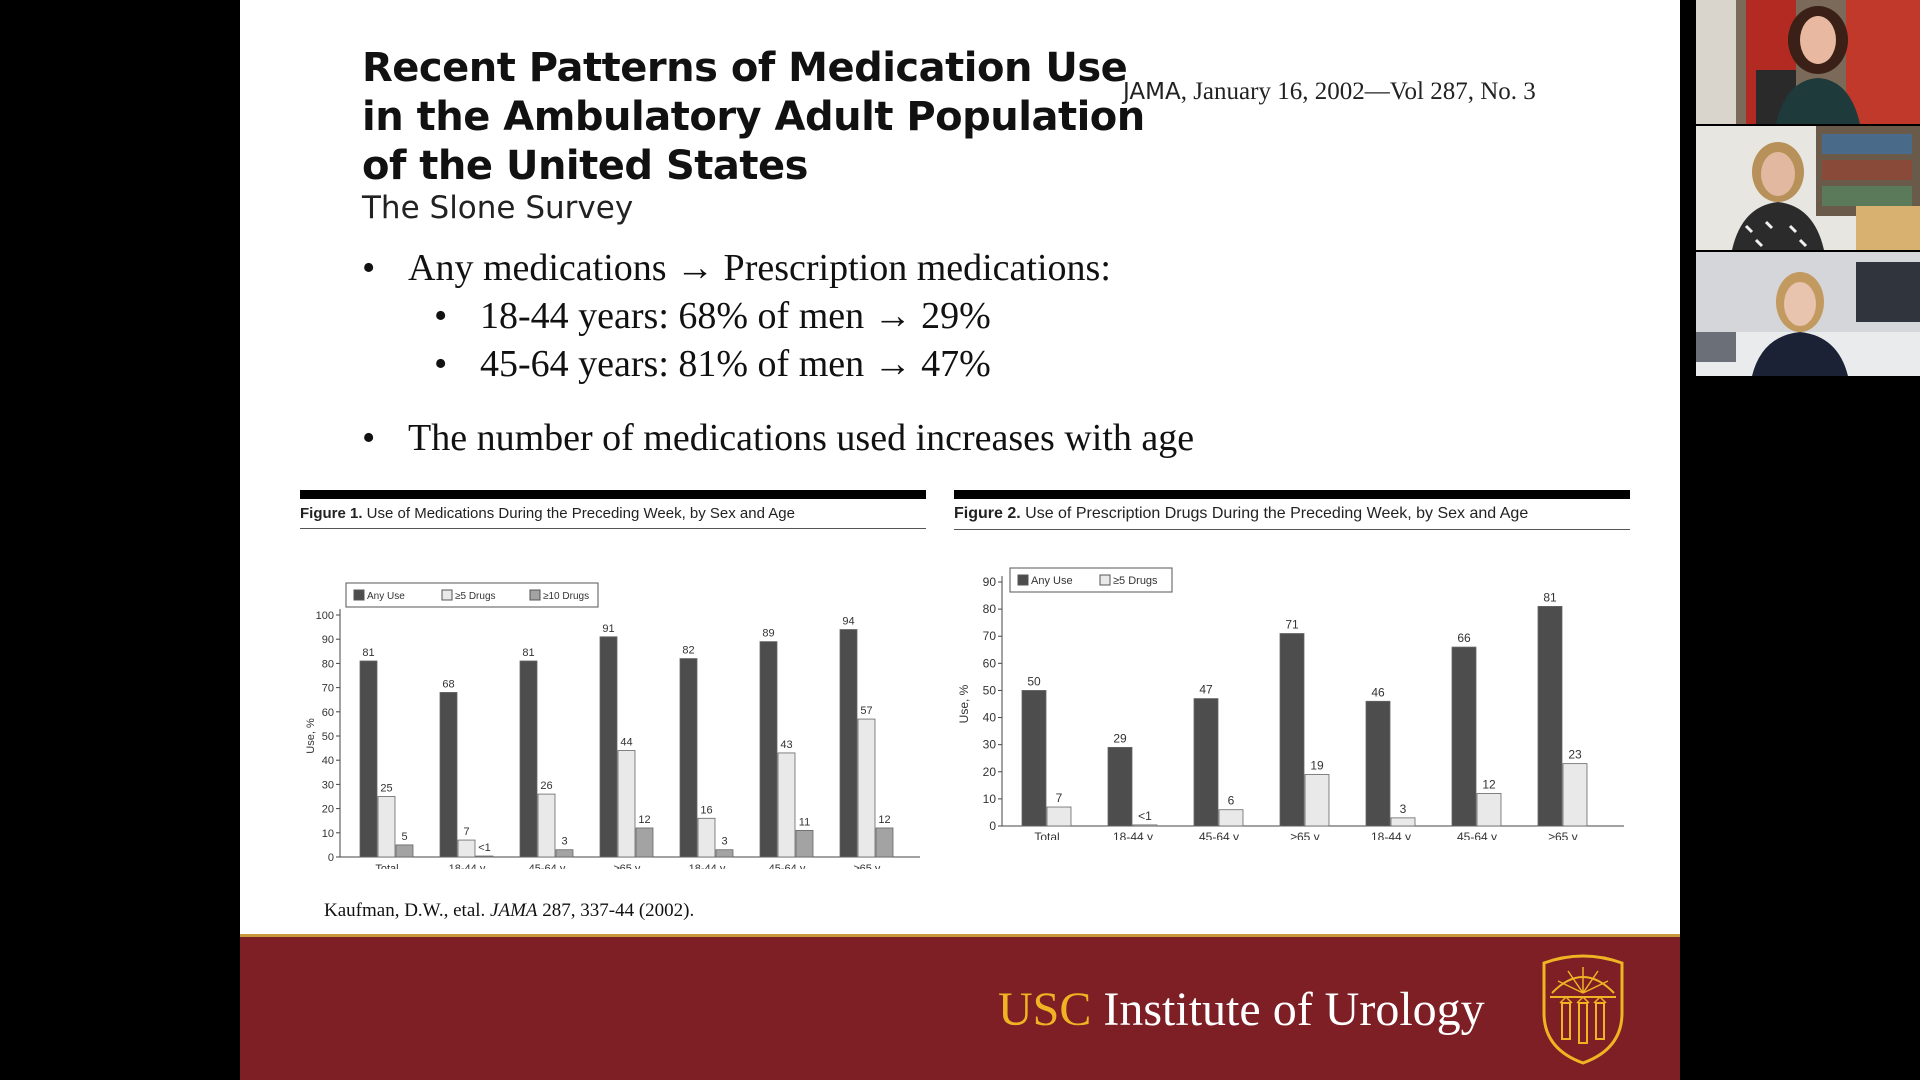 The image size is (1920, 1080). Describe the element at coordinates (1358, 91) in the screenshot. I see `citation-details: , January 16, 2002—Vol 287, No. 3` at that location.